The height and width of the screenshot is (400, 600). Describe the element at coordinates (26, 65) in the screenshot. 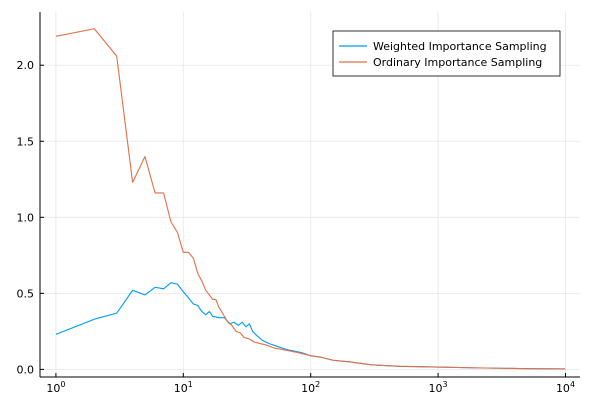

I see `y-tick-label: 2.0` at that location.